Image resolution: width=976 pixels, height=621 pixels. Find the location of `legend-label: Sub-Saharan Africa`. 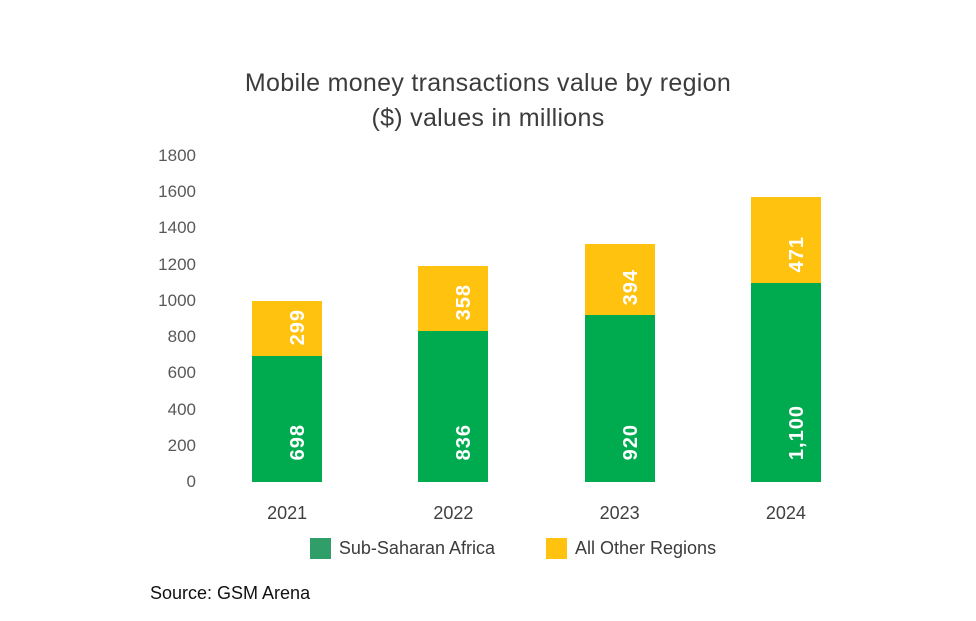

legend-label: Sub-Saharan Africa is located at coordinates (416, 548).